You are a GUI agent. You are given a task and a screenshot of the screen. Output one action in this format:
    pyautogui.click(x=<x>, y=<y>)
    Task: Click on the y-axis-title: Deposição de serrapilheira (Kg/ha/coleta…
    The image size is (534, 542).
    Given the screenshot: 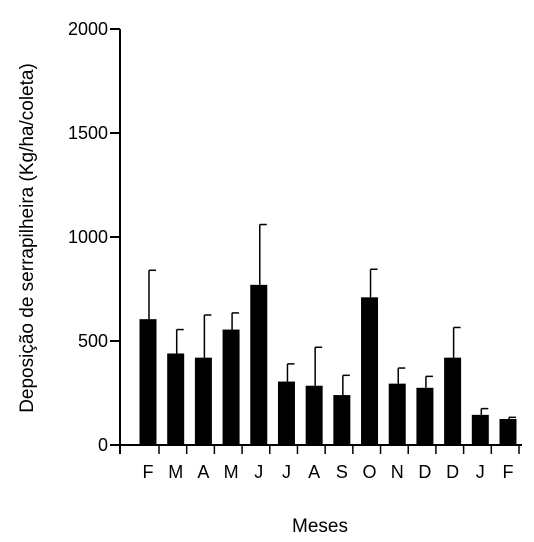 What is the action you would take?
    pyautogui.click(x=27, y=238)
    